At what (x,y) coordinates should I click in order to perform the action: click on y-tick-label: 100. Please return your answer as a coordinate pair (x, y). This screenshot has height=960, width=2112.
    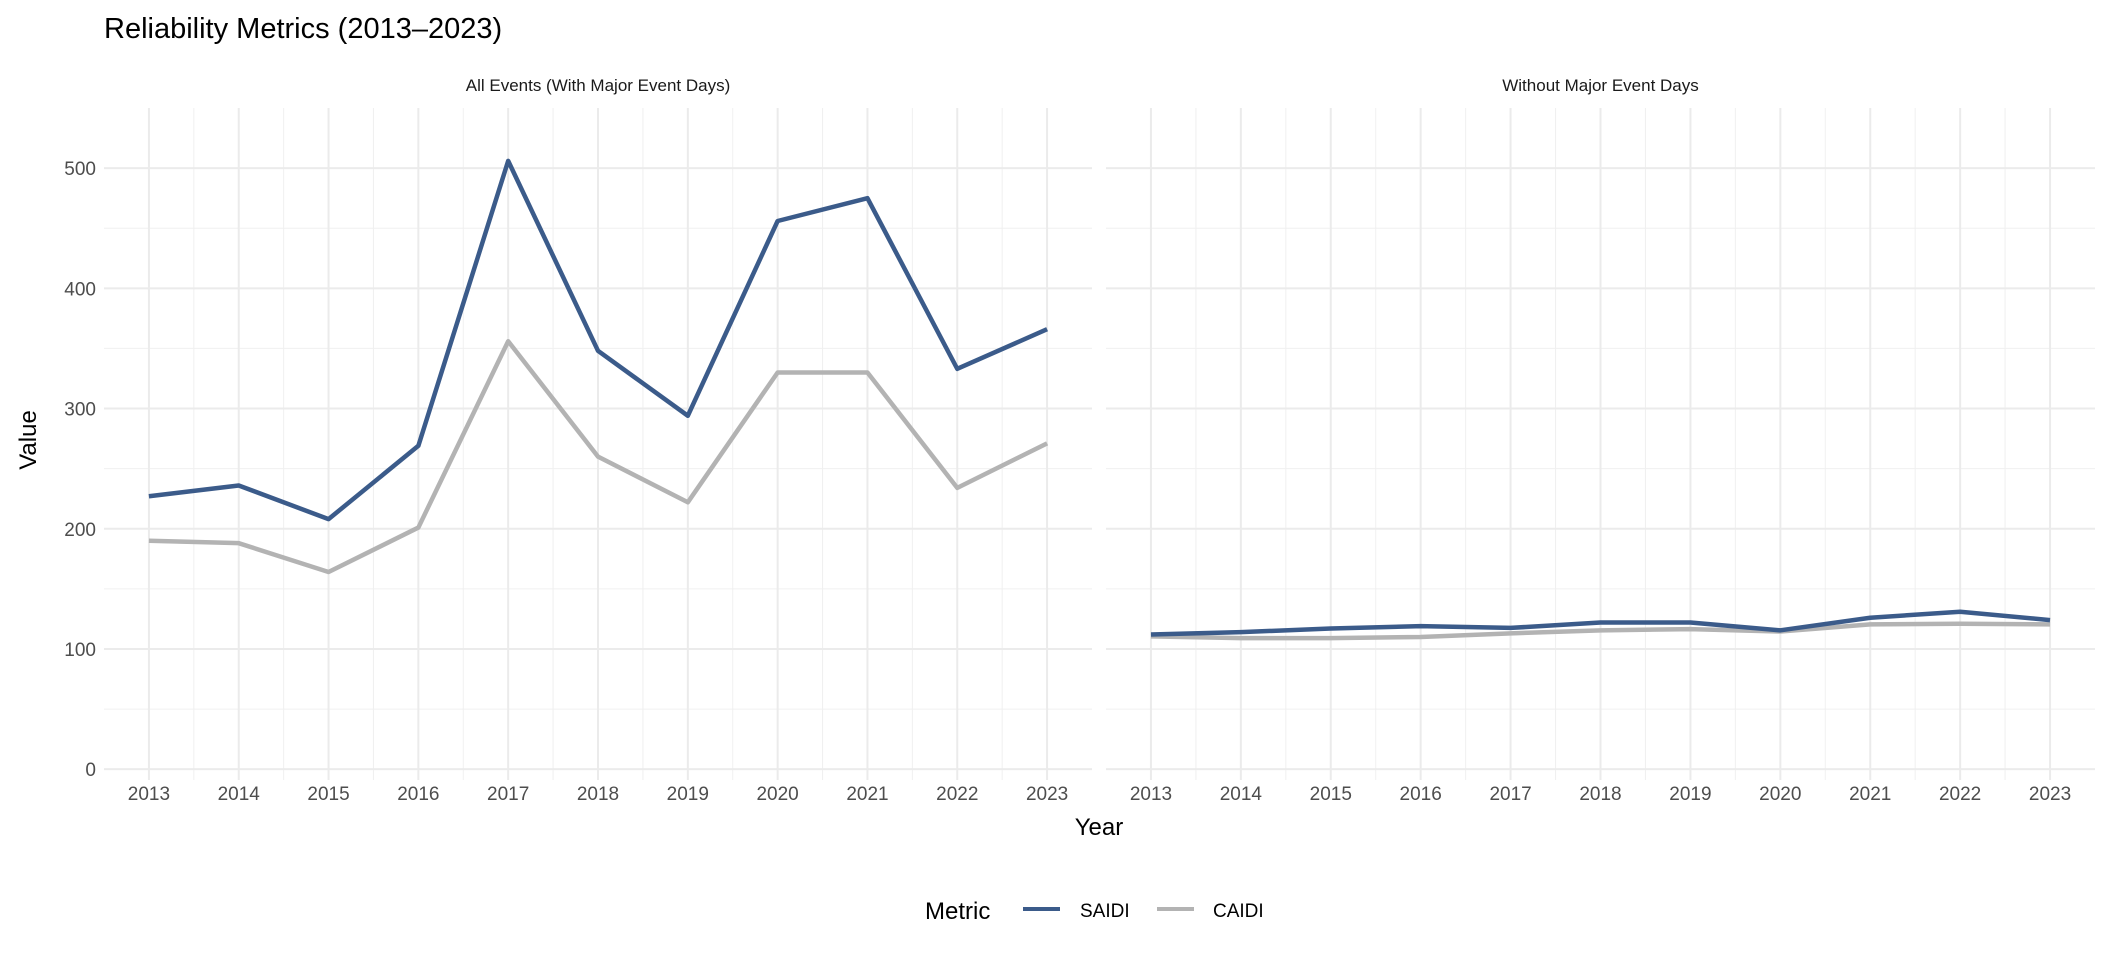
    Looking at the image, I should click on (80, 650).